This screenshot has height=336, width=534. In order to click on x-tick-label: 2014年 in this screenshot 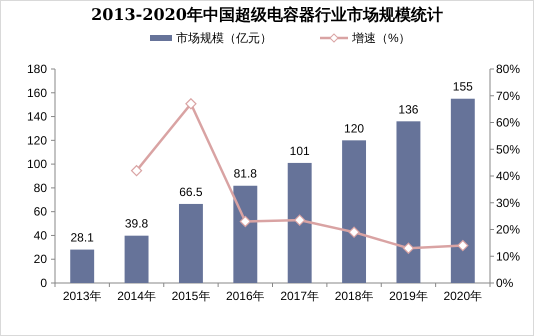, I will do `click(136, 296)`.